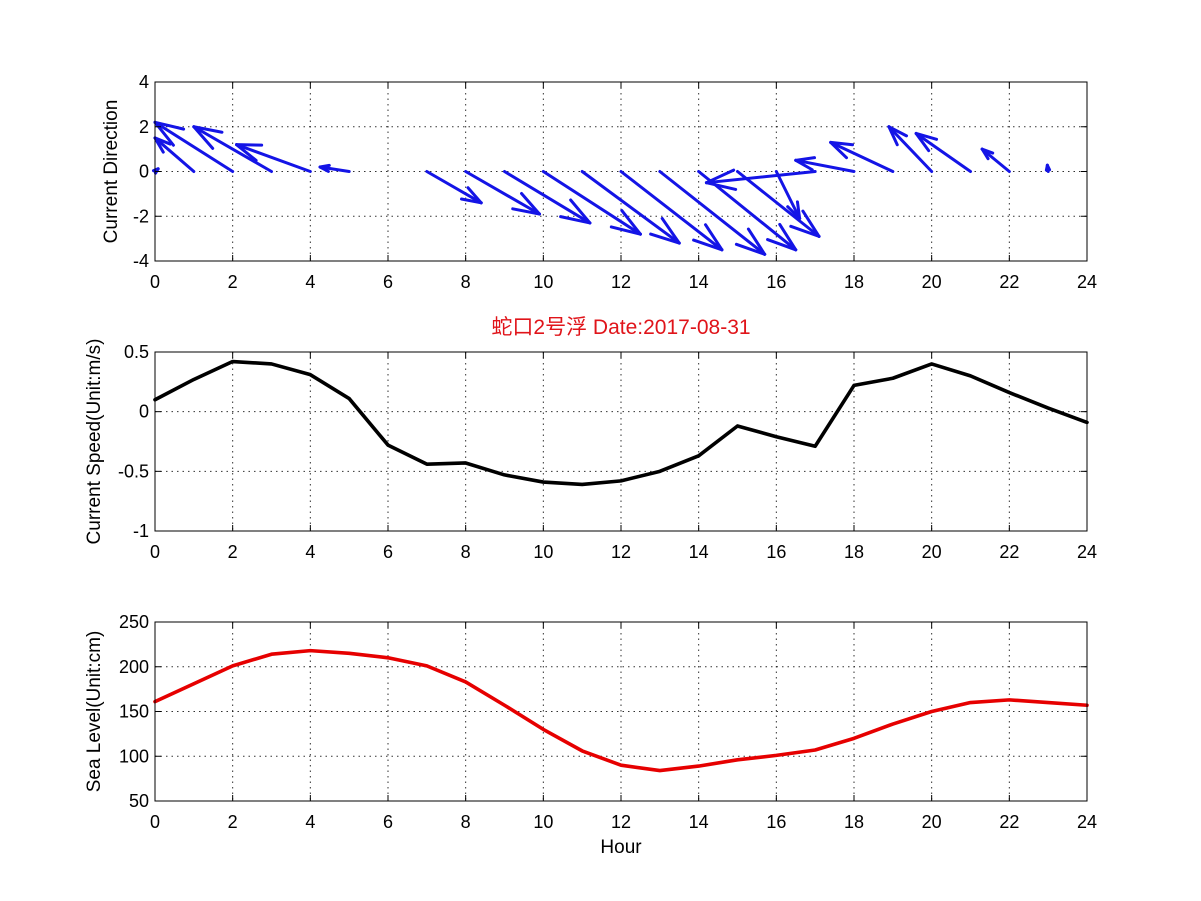 The height and width of the screenshot is (901, 1201). I want to click on sea-level-series, so click(621, 710).